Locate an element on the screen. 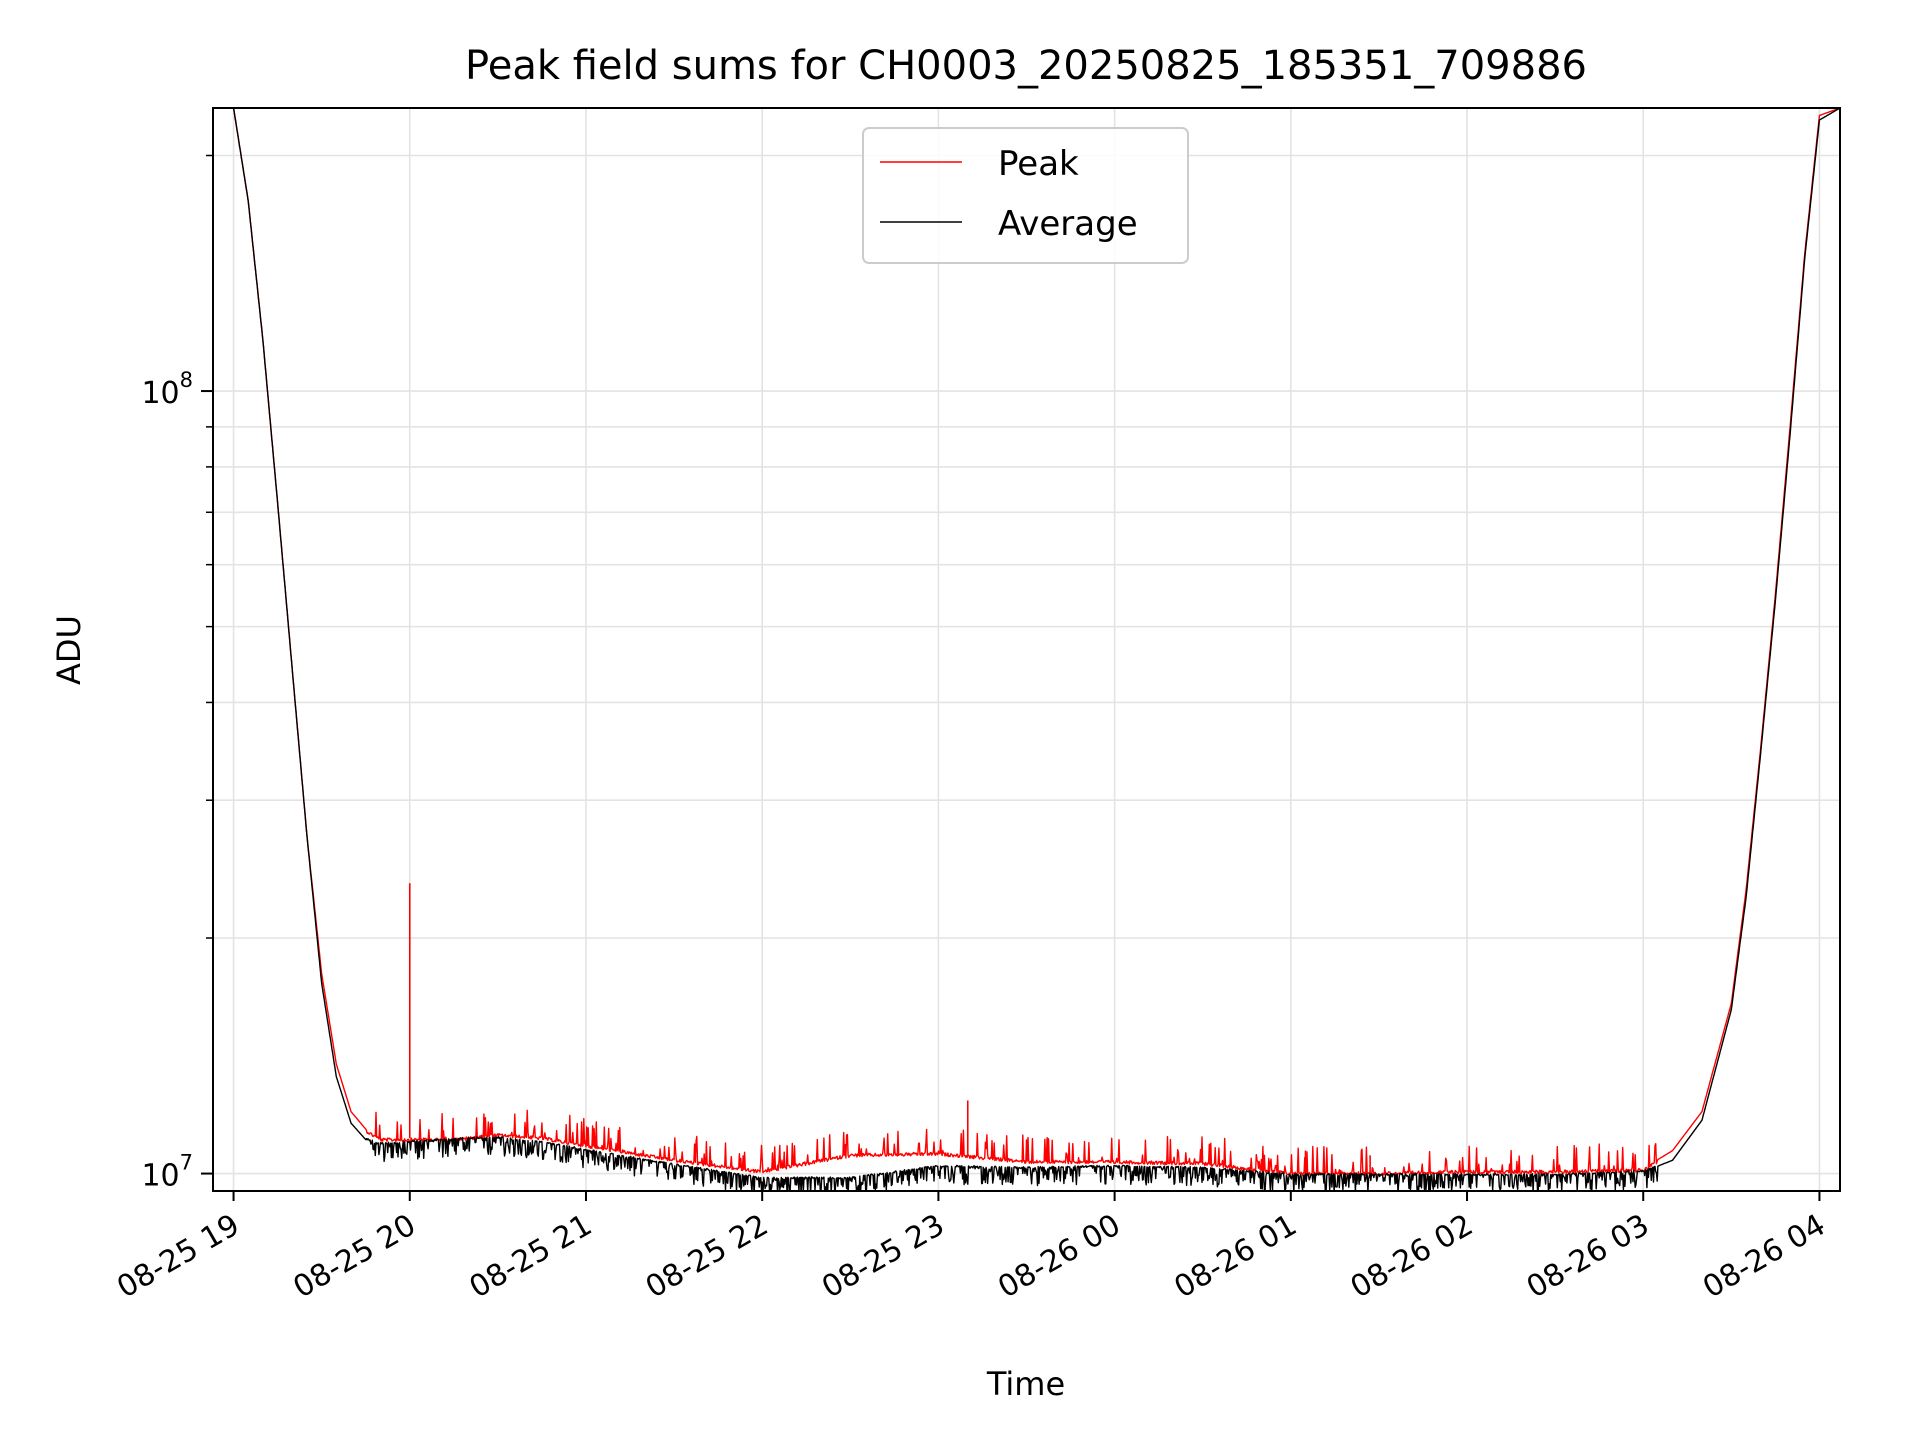  y-tick-label: 10⁷ is located at coordinates (167, 1172).